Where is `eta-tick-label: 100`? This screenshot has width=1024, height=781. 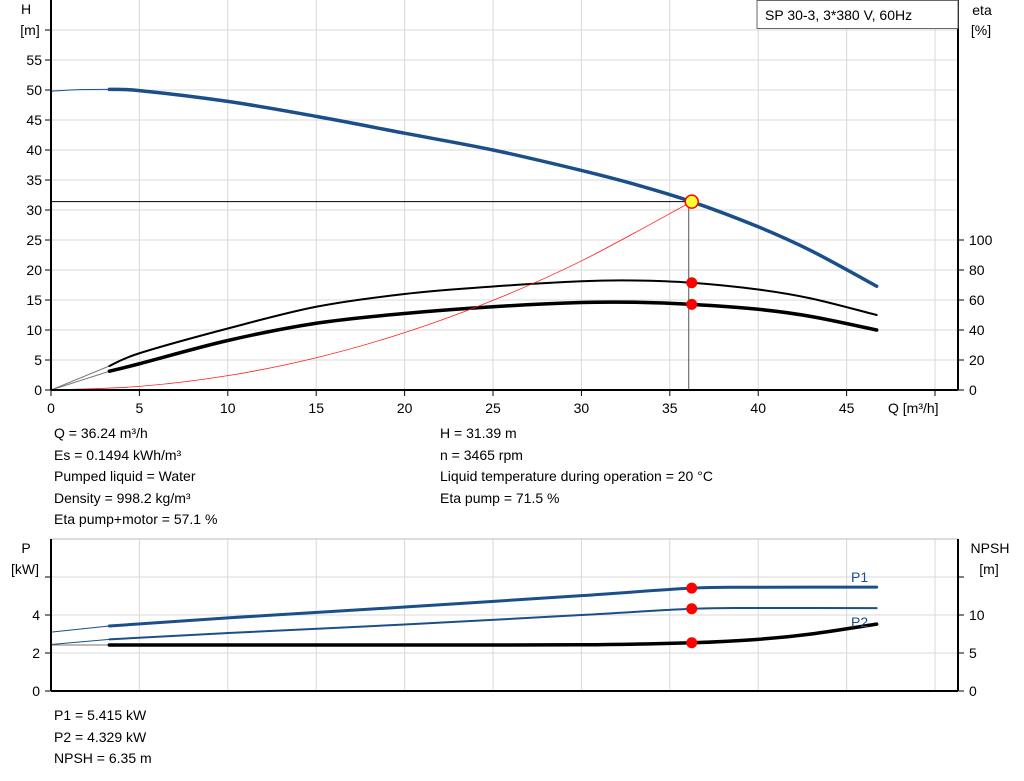
eta-tick-label: 100 is located at coordinates (981, 240).